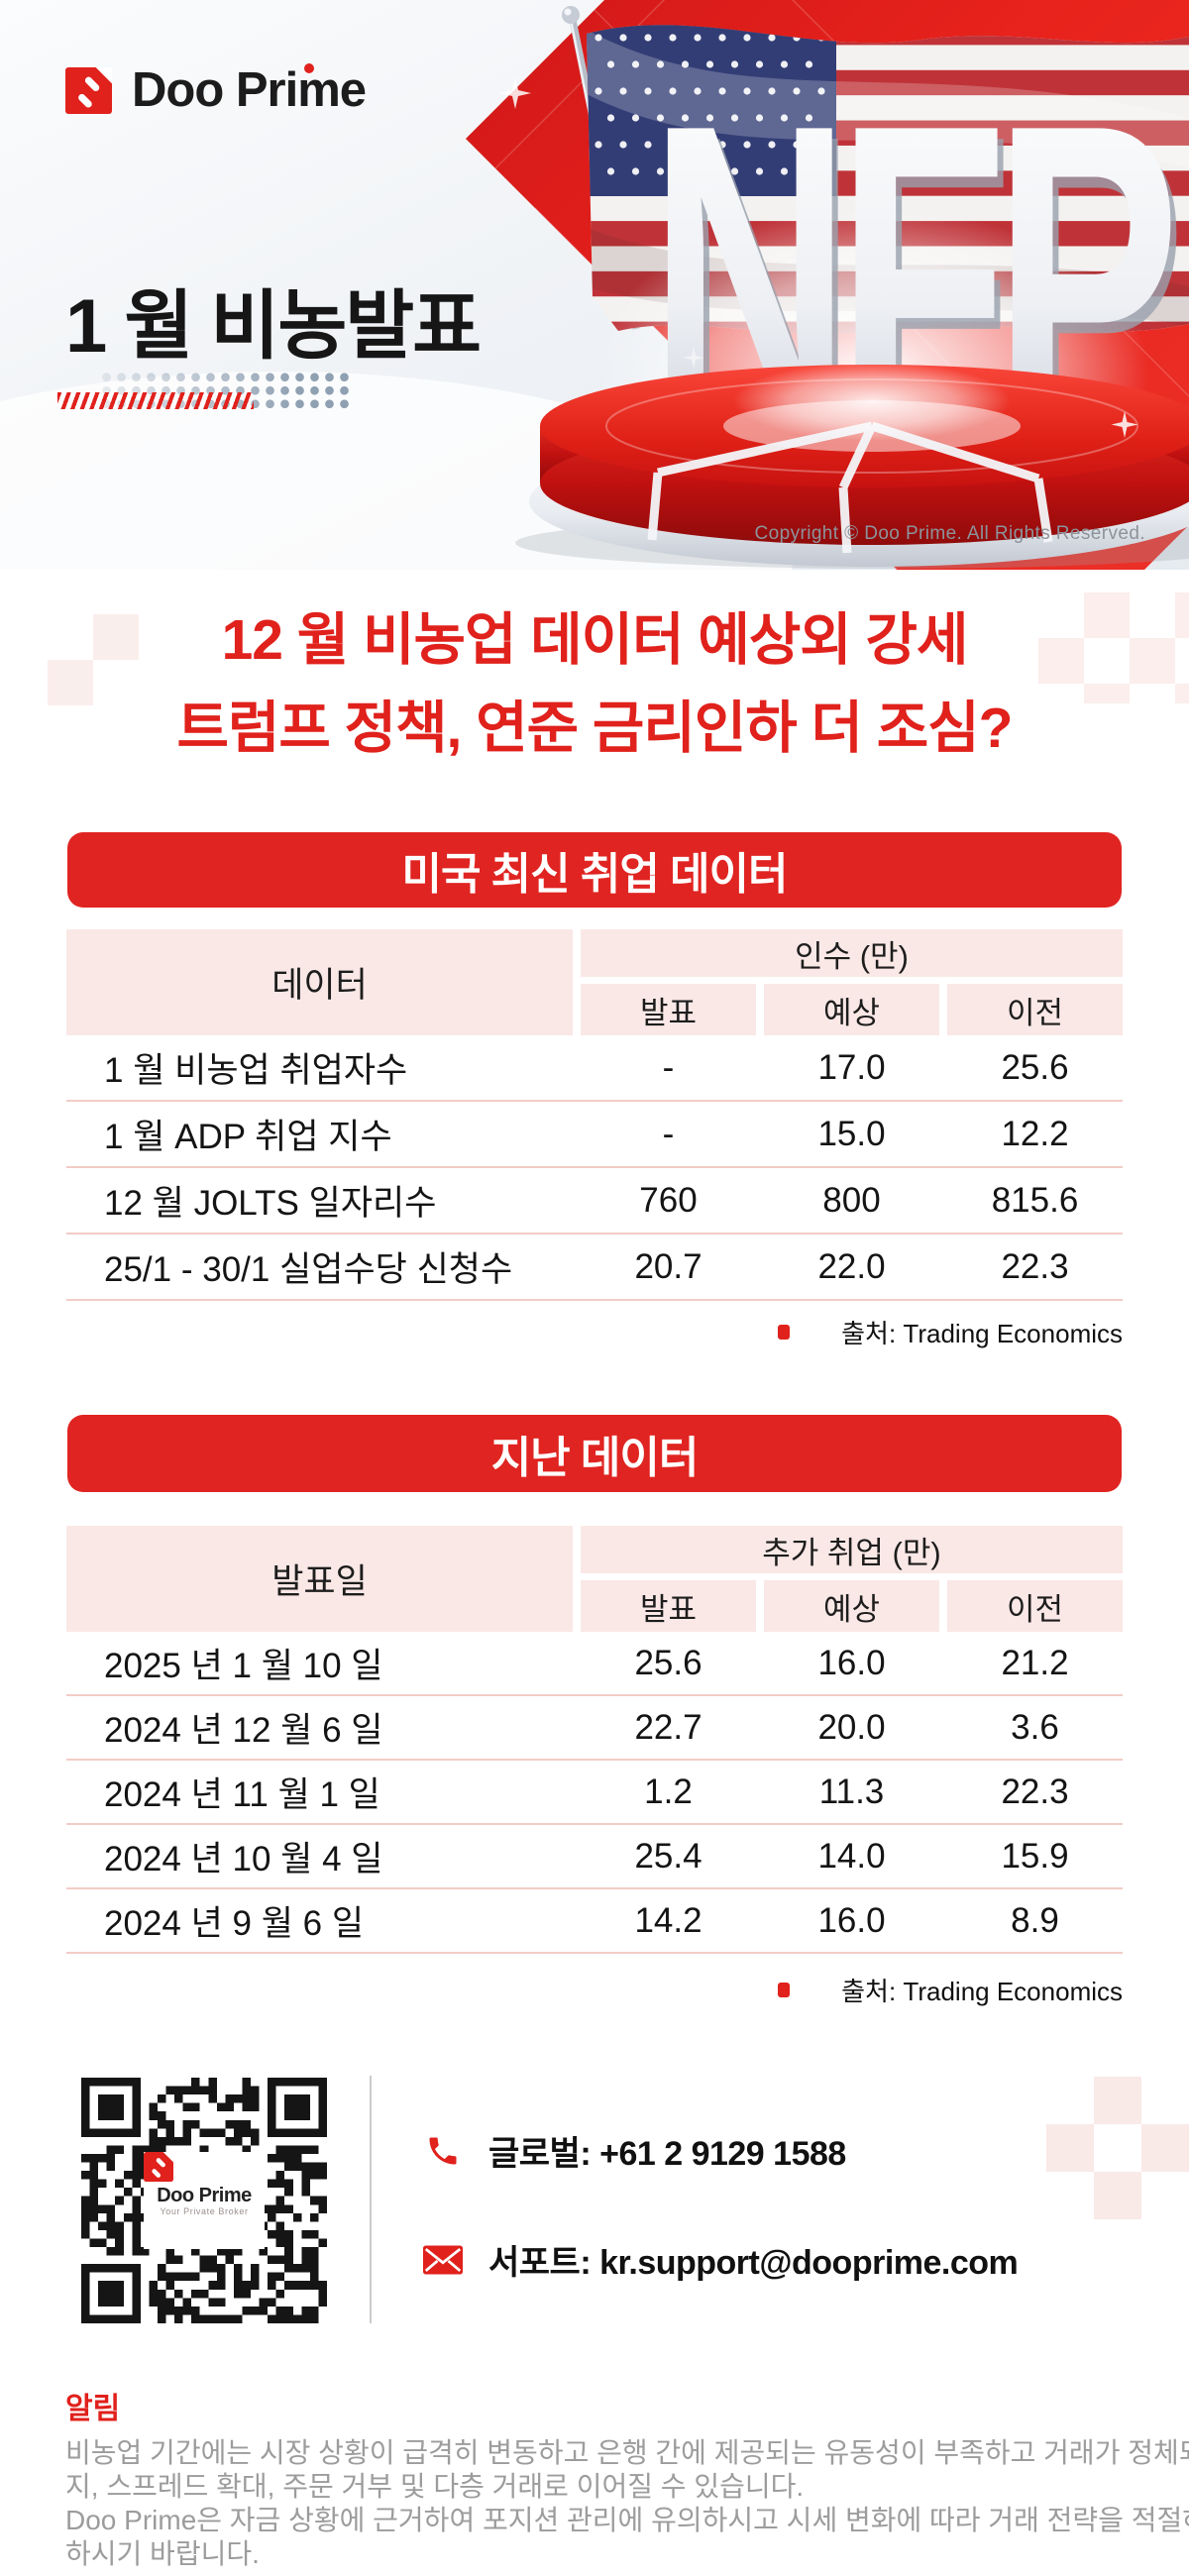  I want to click on headline-line-1: 12 월 비농업 데이터 예상외 강세, so click(595, 640).